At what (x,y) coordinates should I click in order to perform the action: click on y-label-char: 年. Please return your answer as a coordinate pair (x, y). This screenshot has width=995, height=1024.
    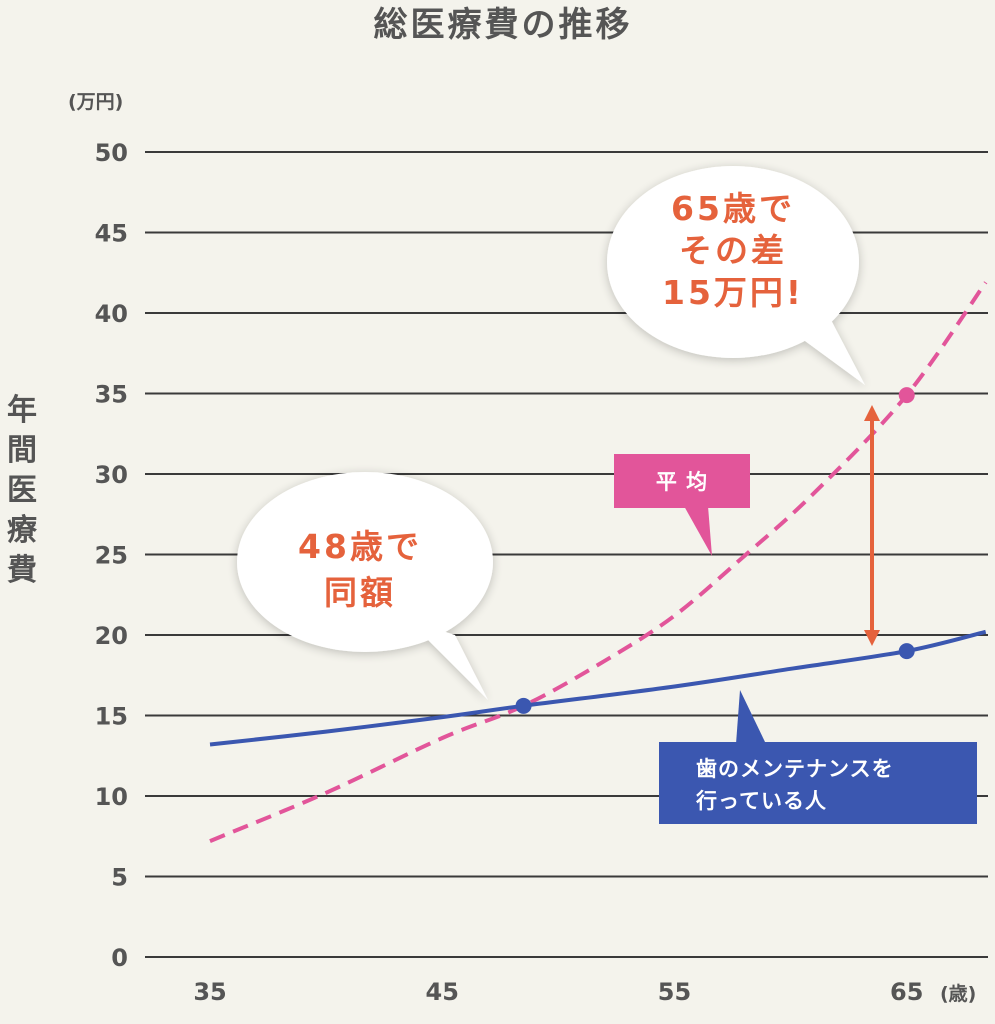
    Looking at the image, I should click on (22, 410).